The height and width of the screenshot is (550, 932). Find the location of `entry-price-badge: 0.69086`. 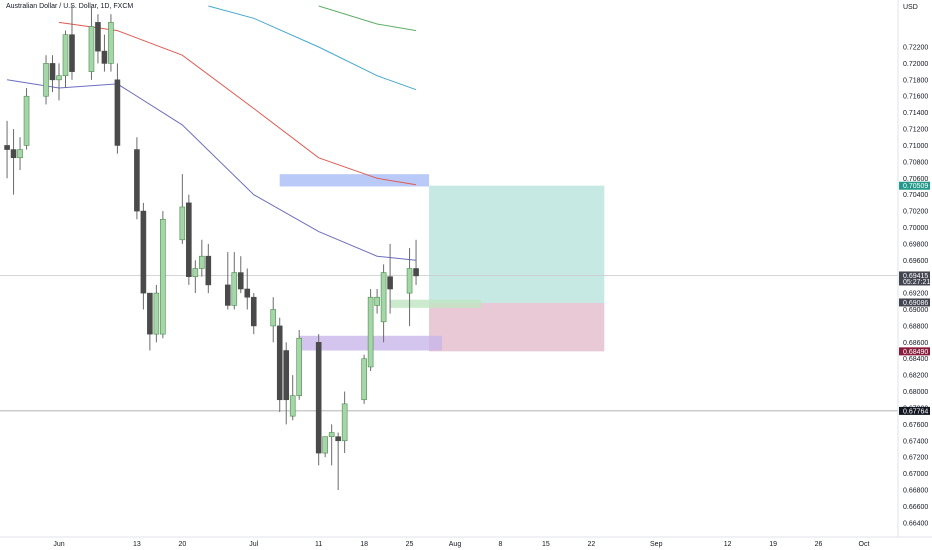

entry-price-badge: 0.69086 is located at coordinates (914, 302).